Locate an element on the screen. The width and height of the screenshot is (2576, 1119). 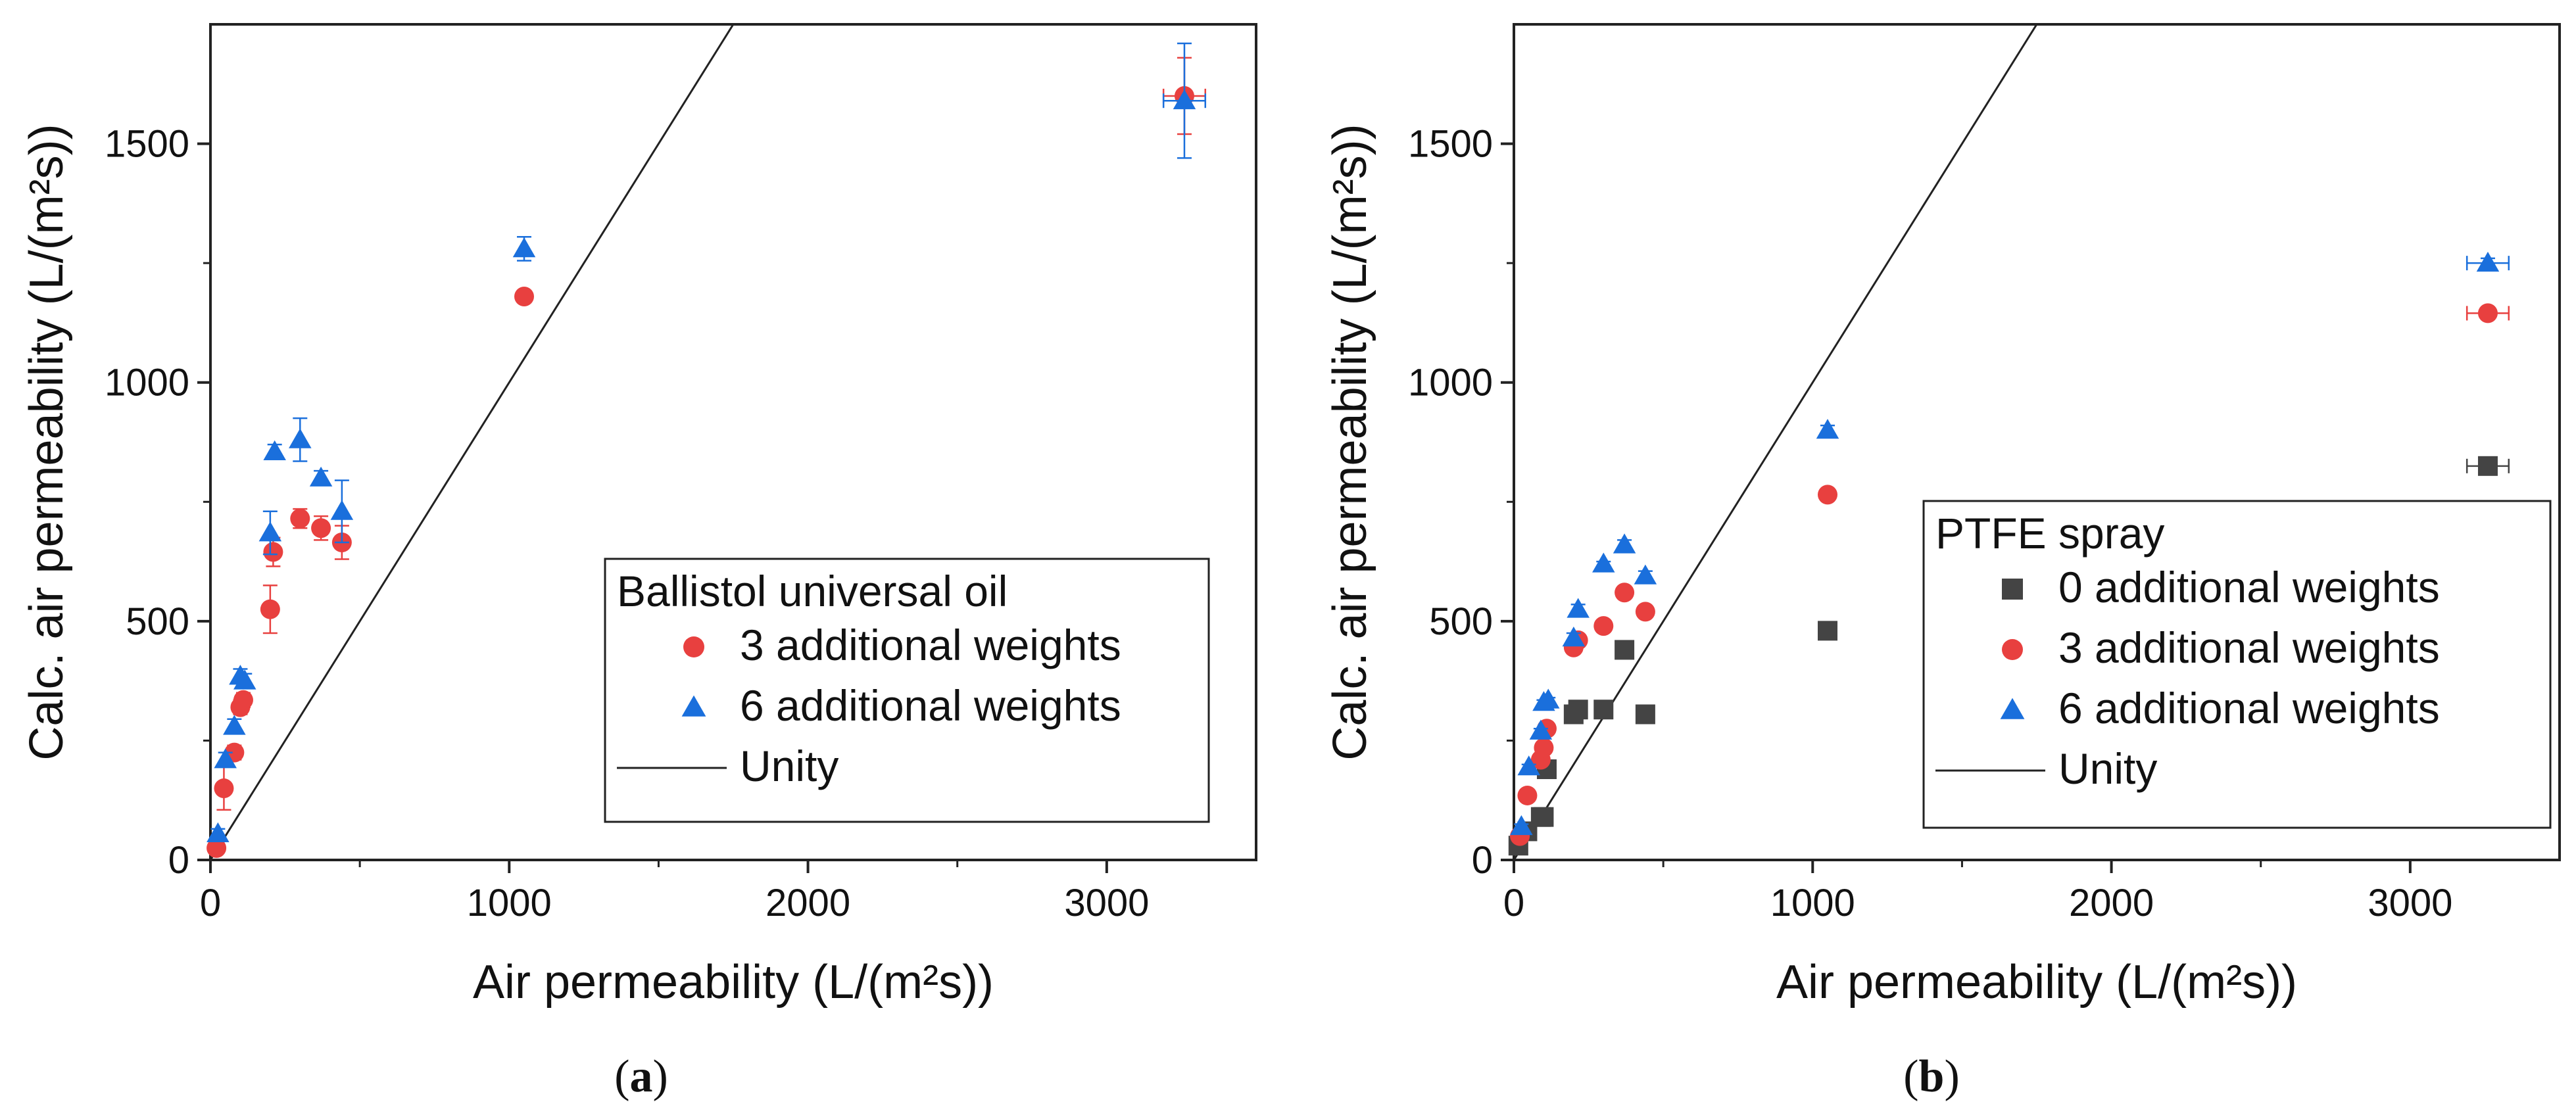
caption-letter: b is located at coordinates (1932, 1076).